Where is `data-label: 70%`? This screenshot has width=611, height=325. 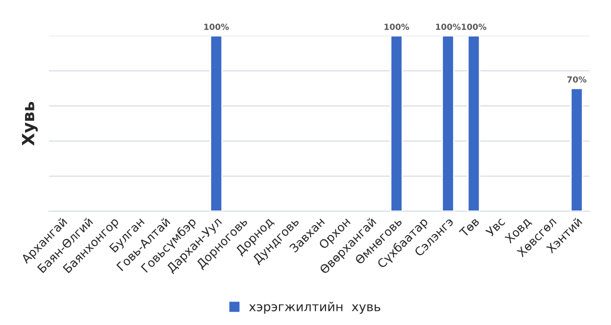
data-label: 70% is located at coordinates (576, 79).